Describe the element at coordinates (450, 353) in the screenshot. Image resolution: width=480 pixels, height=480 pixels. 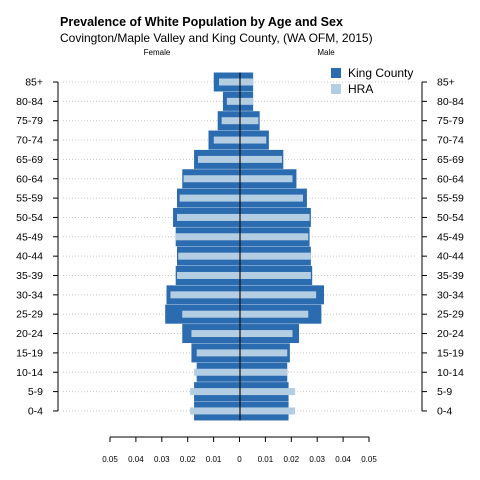
I see `age-label-right: 15-19` at that location.